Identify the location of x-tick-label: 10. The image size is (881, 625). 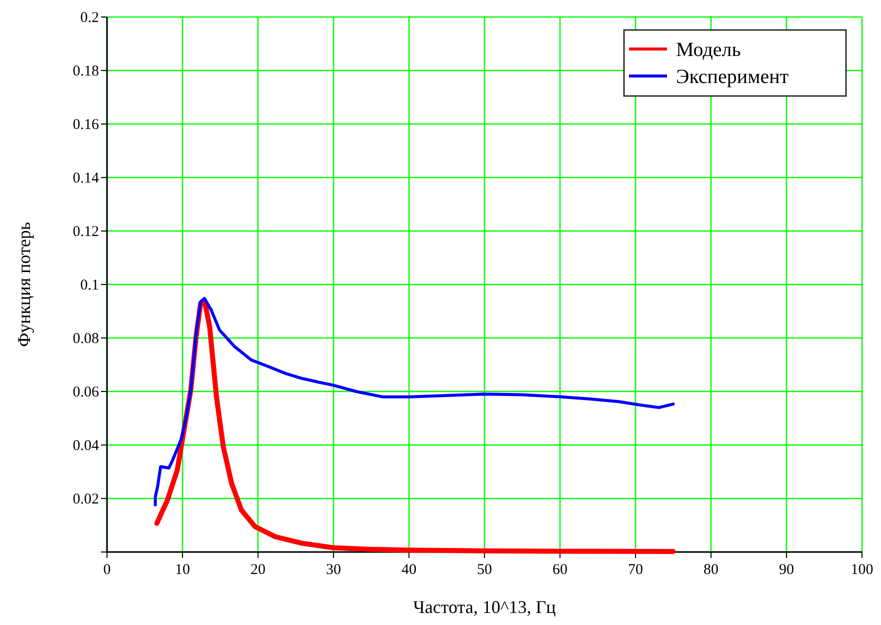
(182, 570).